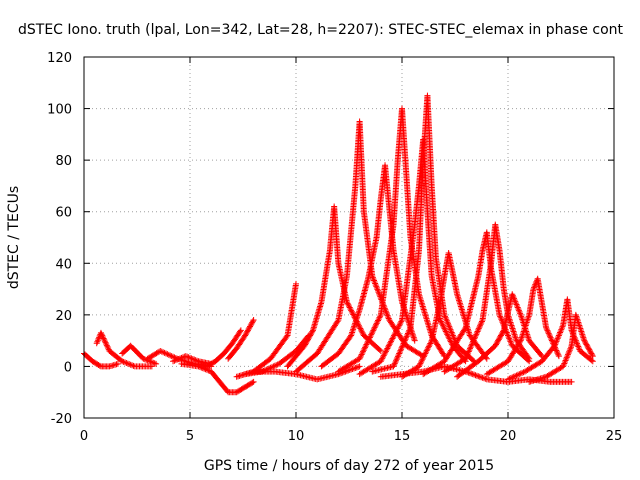 This screenshot has width=640, height=480. I want to click on x-tick-label: 25, so click(614, 436).